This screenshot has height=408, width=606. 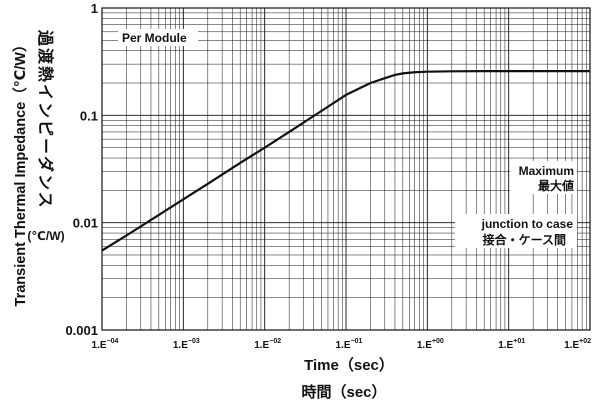 I want to click on x-axis-title-jp: 時間（sec）, so click(x=343, y=392).